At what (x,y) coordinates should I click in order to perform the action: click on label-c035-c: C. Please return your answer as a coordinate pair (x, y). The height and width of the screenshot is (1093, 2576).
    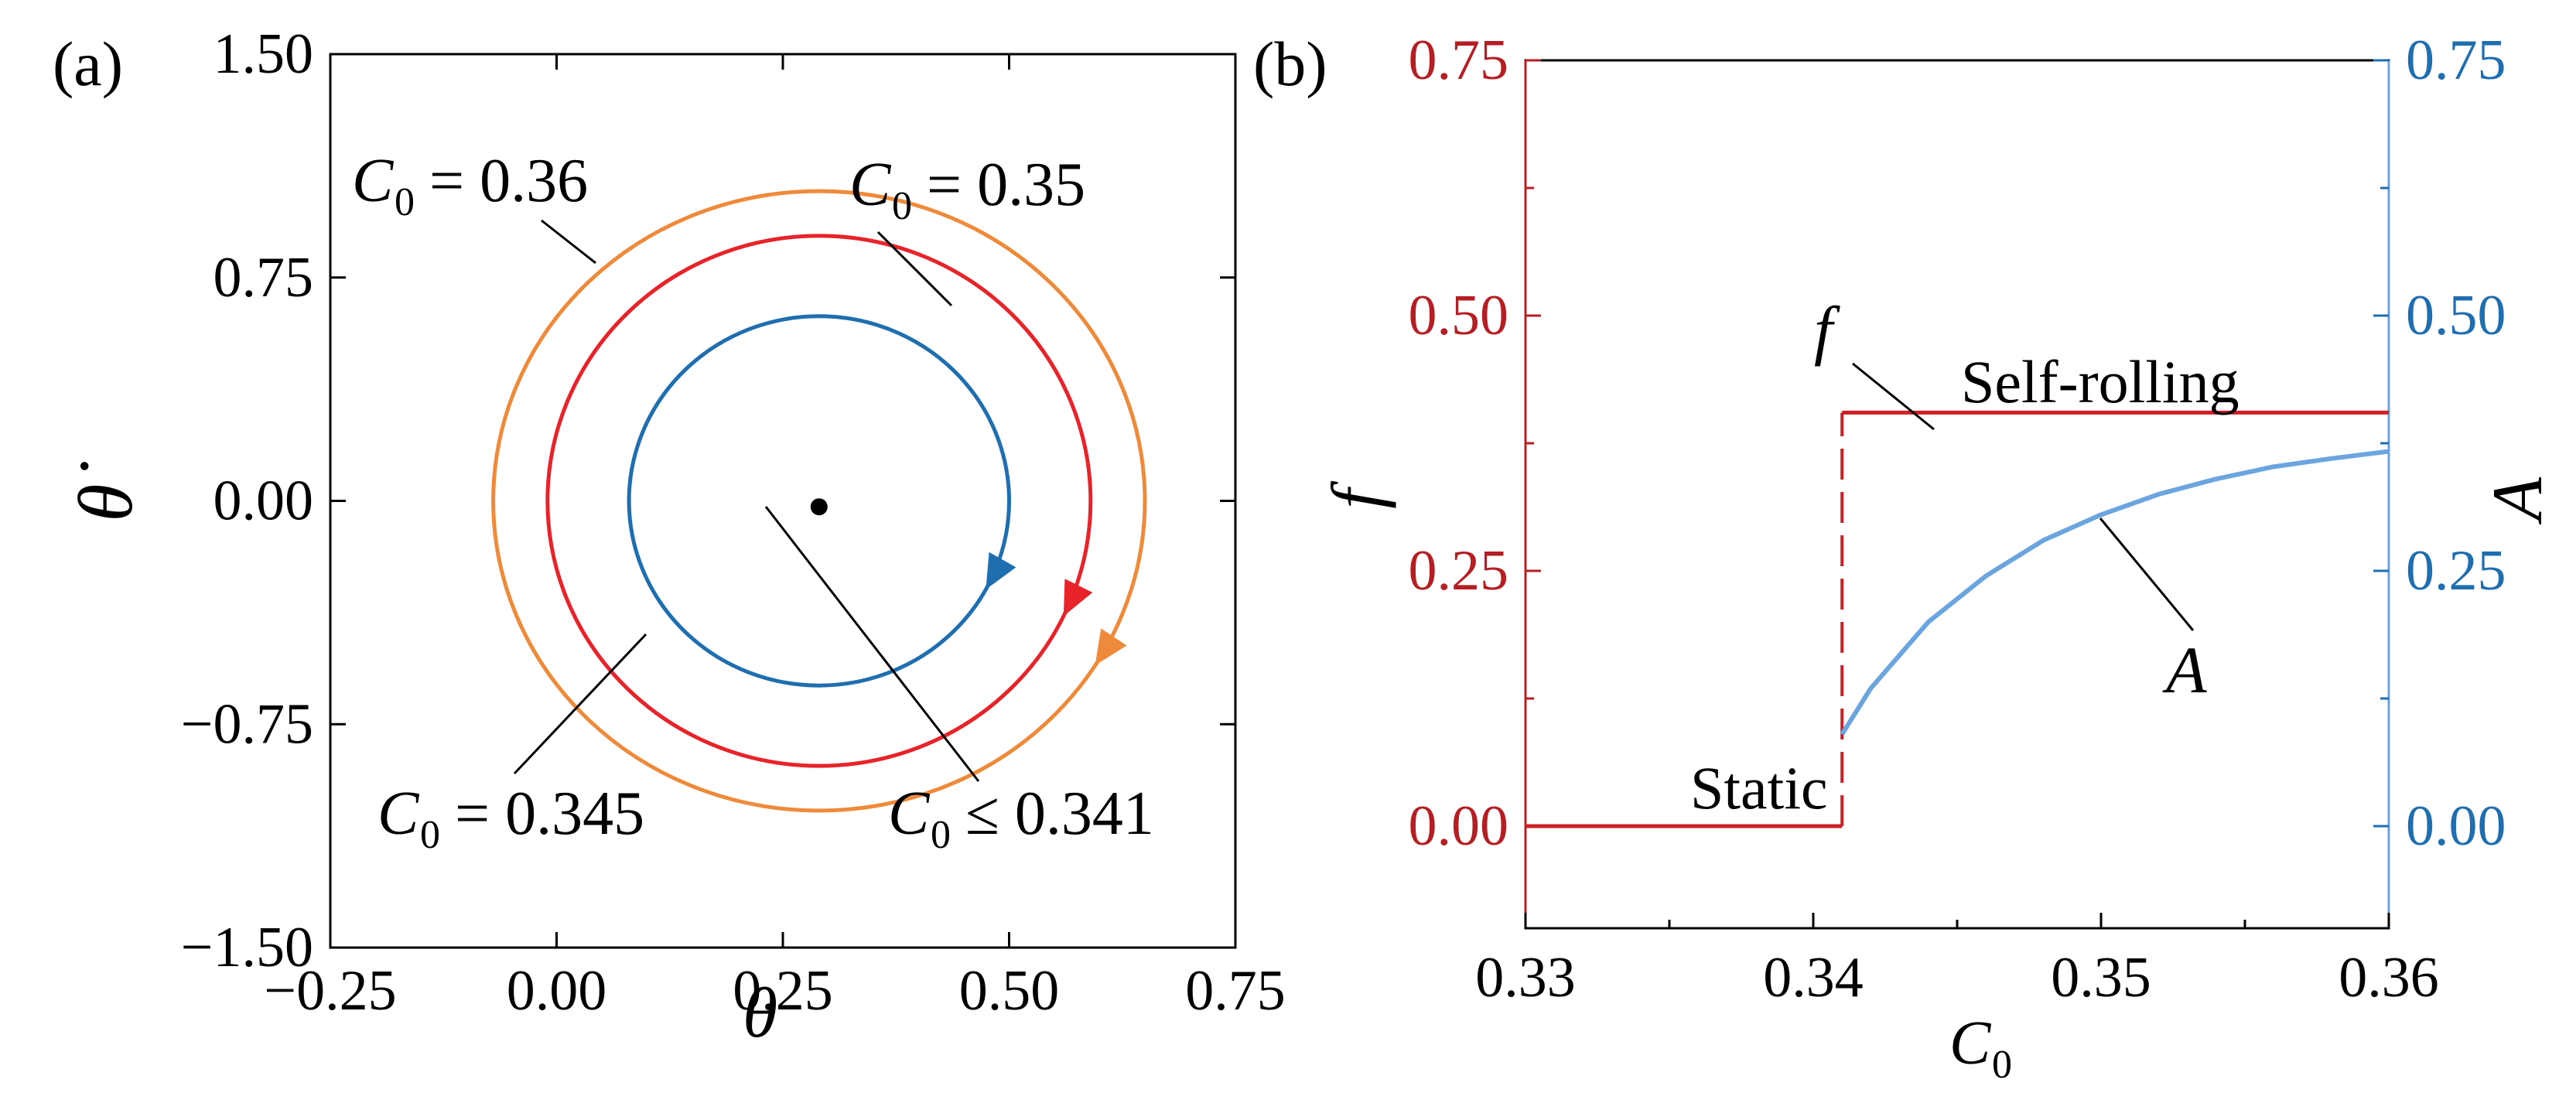
    Looking at the image, I should click on (870, 185).